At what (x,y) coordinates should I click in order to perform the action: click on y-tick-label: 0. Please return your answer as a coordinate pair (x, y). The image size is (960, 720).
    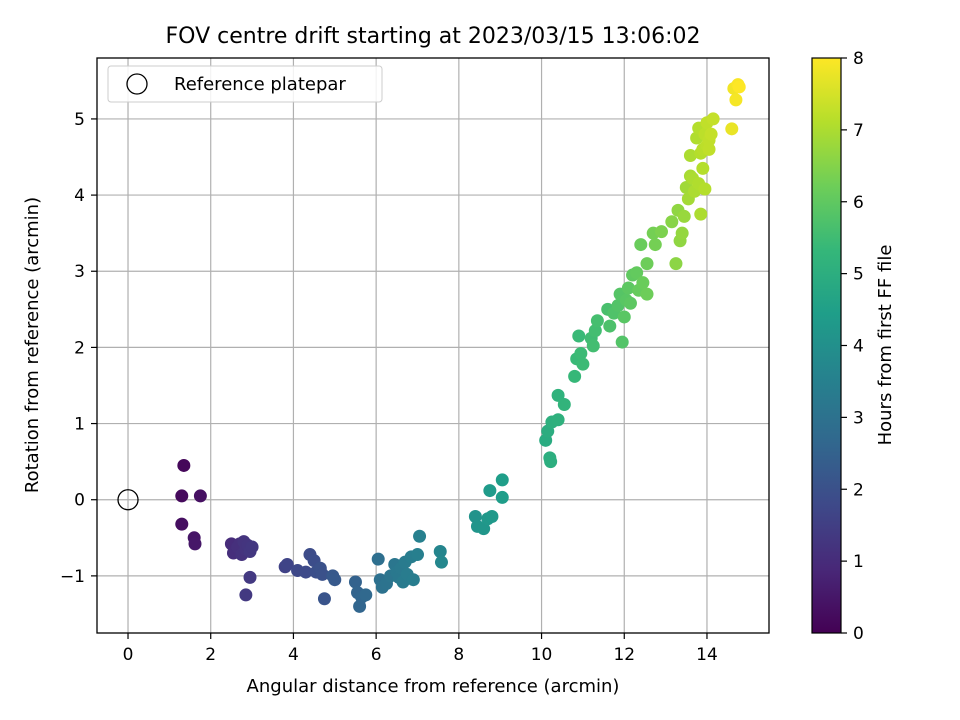
    Looking at the image, I should click on (79, 501).